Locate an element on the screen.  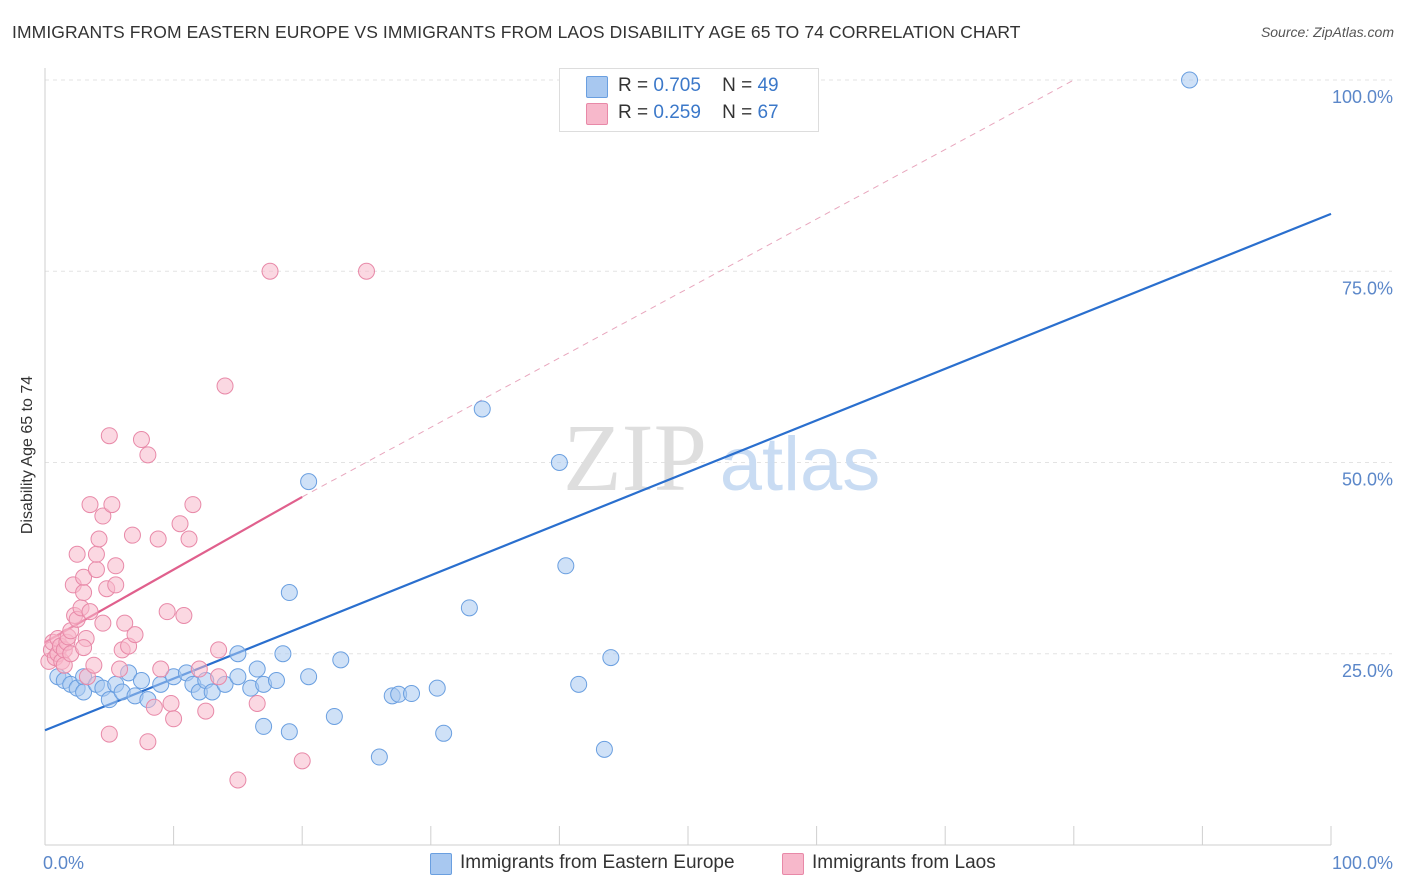
watermark: ZIP atlas is located at coordinates (721, 457).